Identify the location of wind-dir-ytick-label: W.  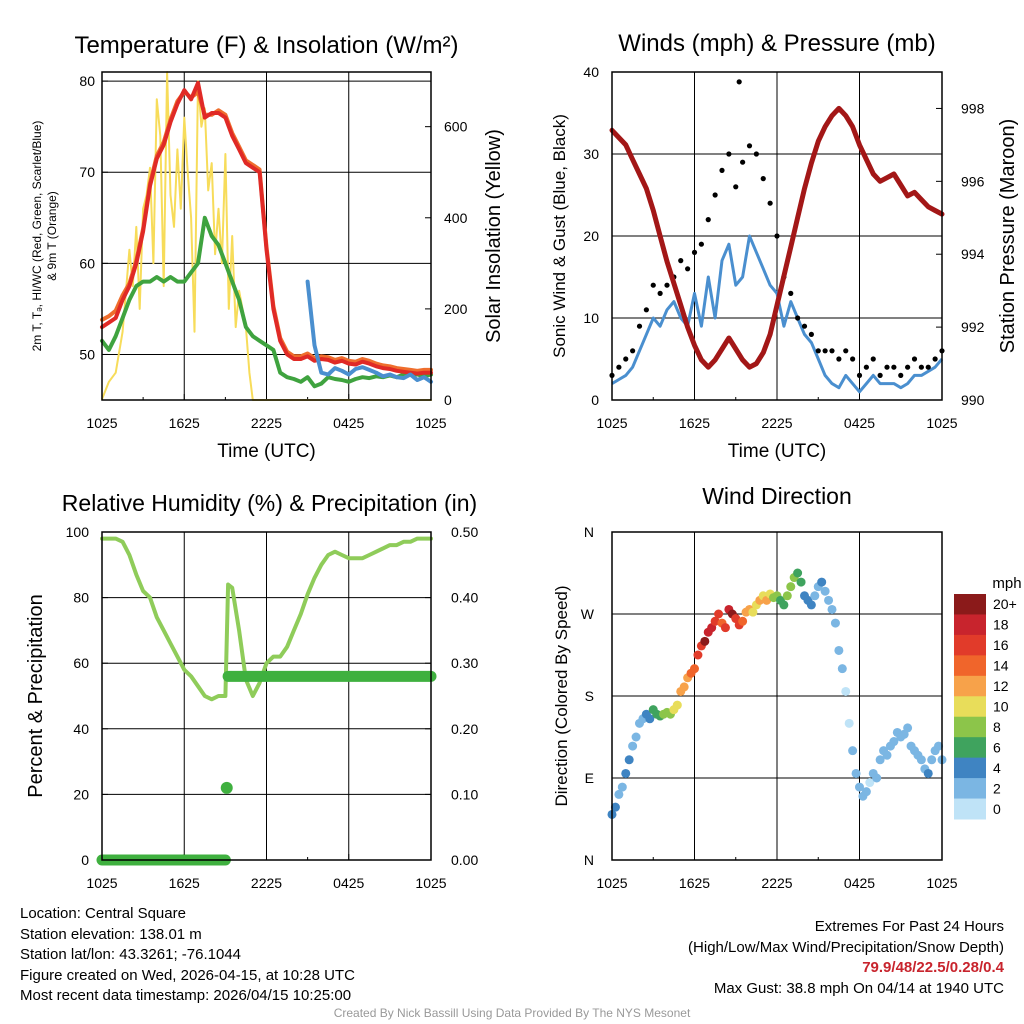
(588, 614).